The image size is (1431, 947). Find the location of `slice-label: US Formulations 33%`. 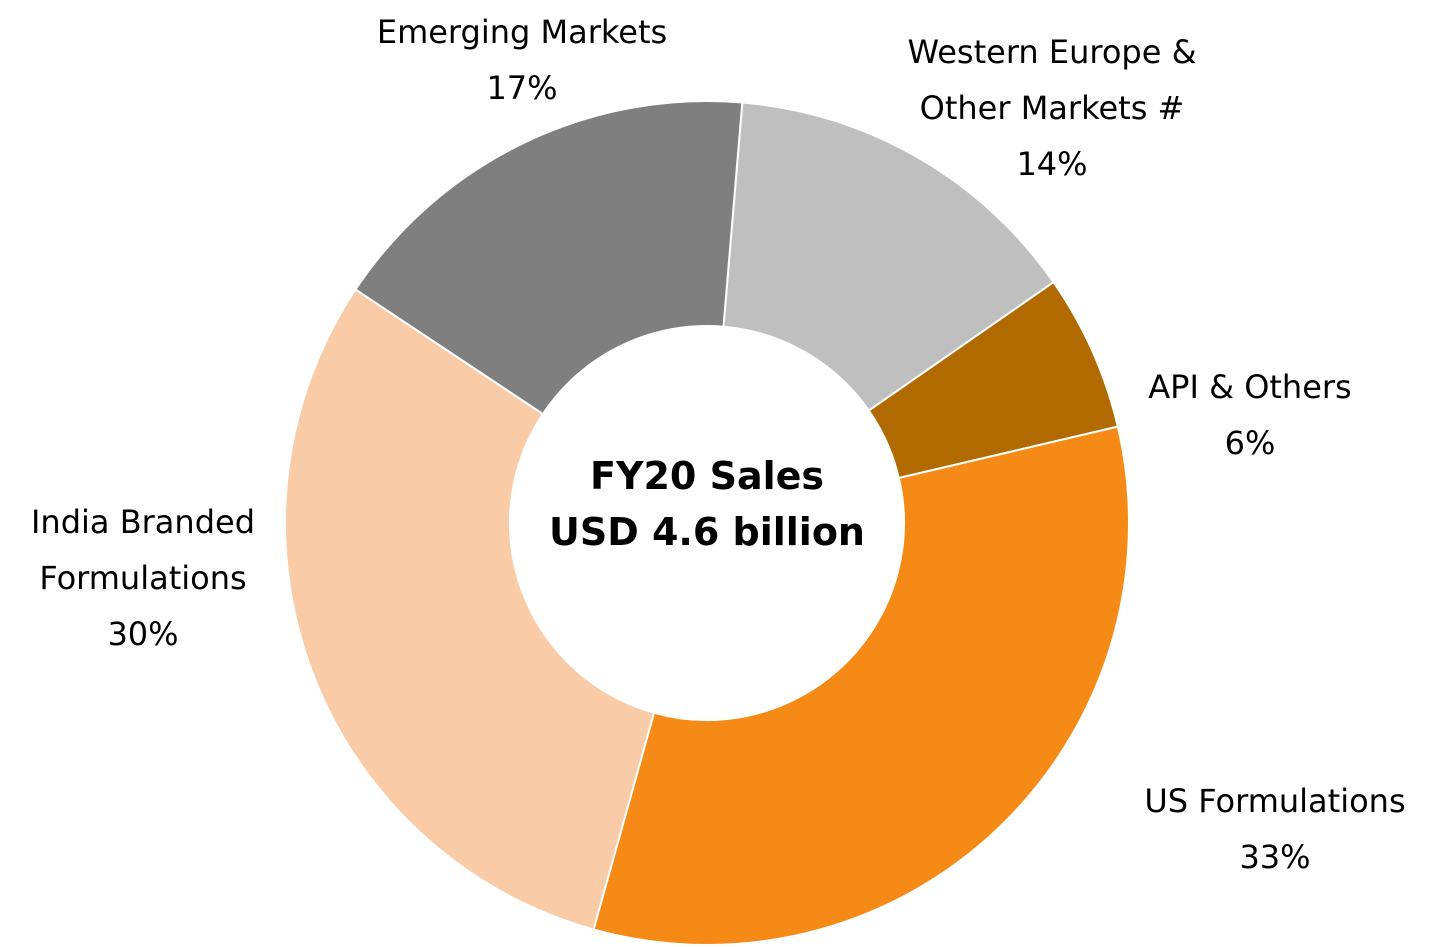

slice-label: US Formulations 33% is located at coordinates (1273, 829).